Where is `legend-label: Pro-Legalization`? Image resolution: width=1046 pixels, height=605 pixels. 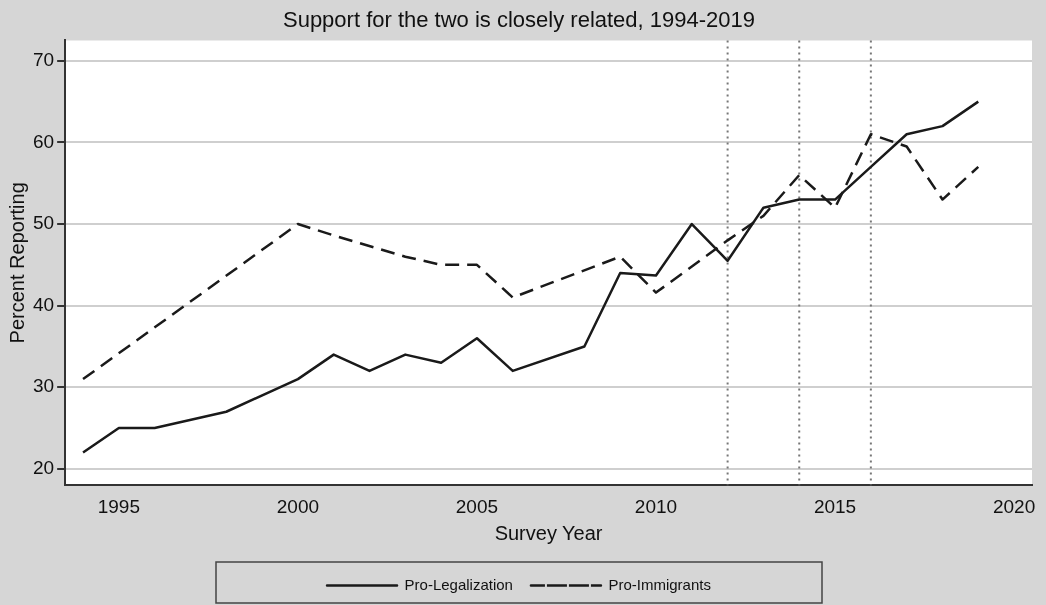
legend-label: Pro-Legalization is located at coordinates (458, 584).